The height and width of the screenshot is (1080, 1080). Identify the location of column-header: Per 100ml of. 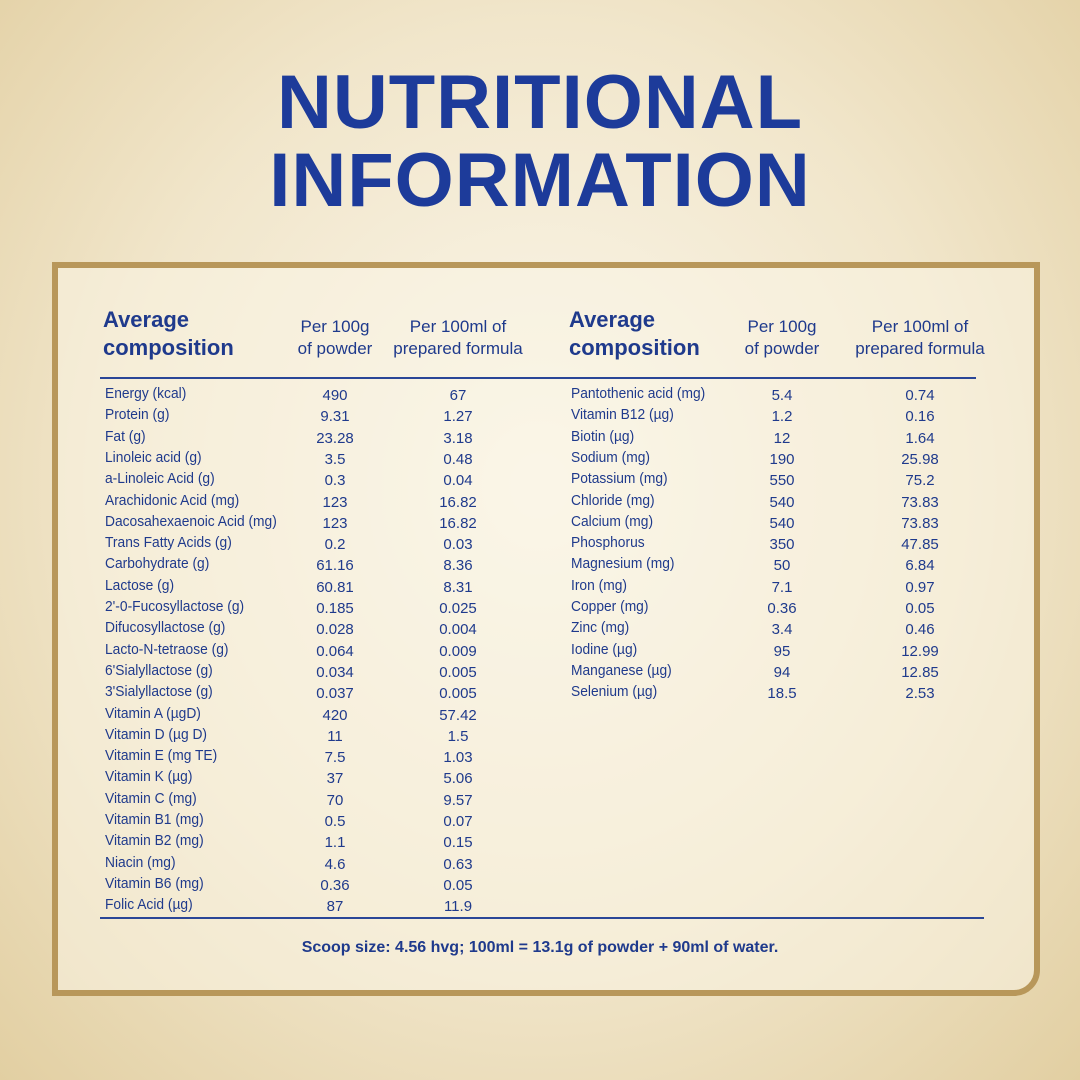
(458, 326).